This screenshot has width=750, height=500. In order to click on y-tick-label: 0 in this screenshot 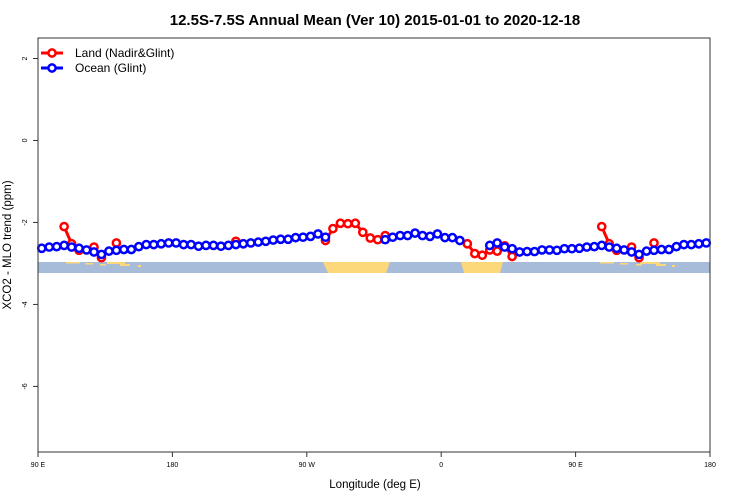, I will do `click(25, 140)`.